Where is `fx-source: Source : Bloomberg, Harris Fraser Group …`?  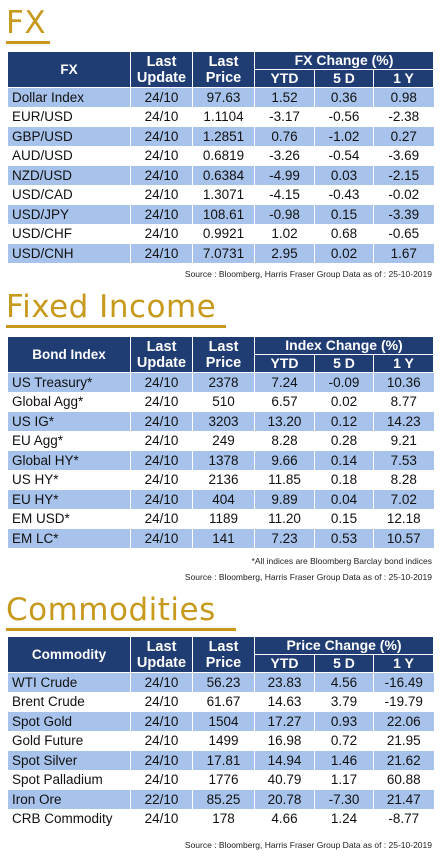 fx-source: Source : Bloomberg, Harris Fraser Group … is located at coordinates (308, 274).